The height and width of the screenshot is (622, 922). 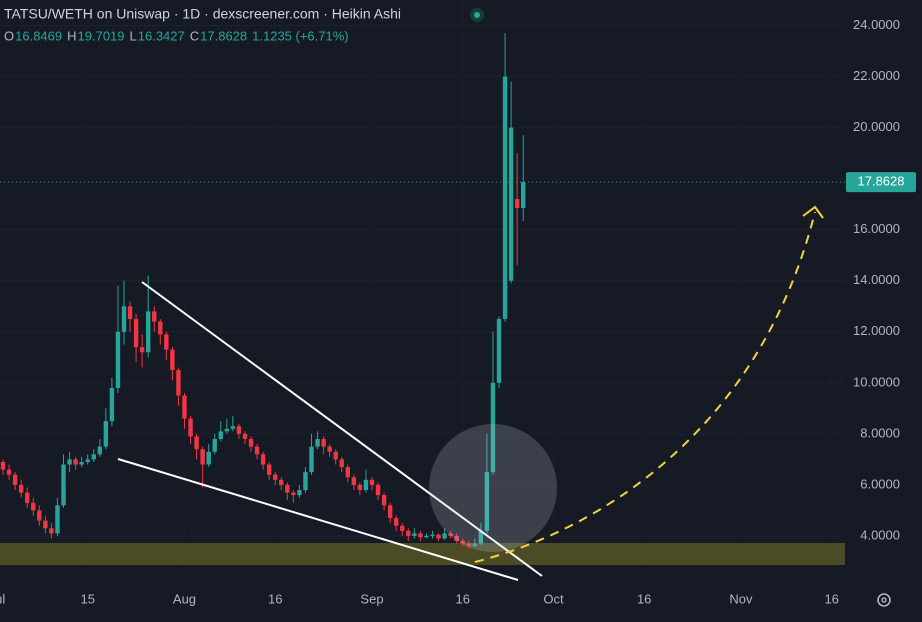 I want to click on ohlc-value: 17.8628, so click(x=223, y=35).